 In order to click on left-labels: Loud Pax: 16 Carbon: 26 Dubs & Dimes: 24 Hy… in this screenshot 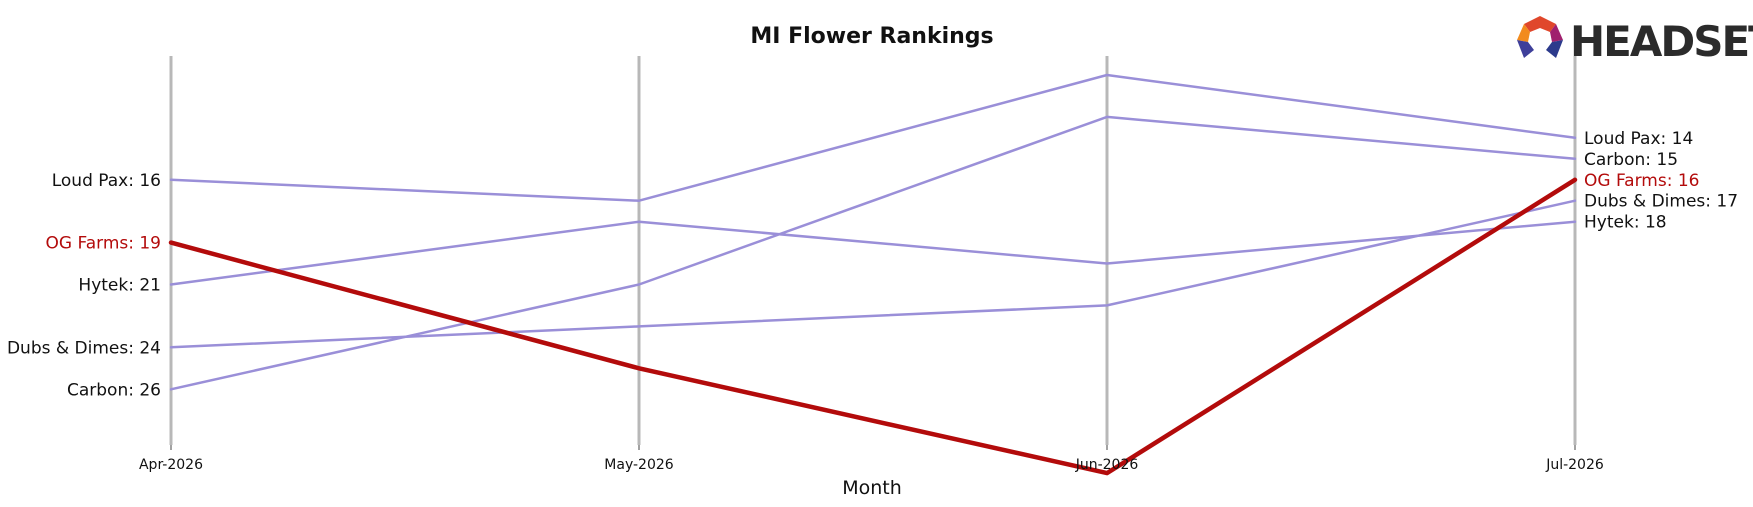, I will do `click(84, 286)`.